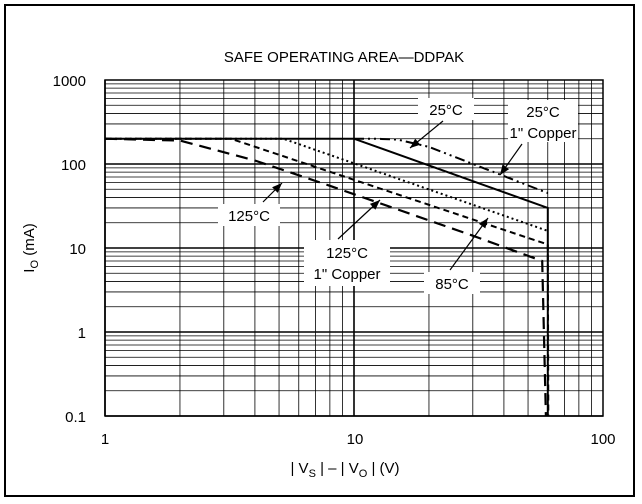 This screenshot has height=504, width=642. What do you see at coordinates (31, 247) in the screenshot?
I see `y-axis-label: IO (mA)` at bounding box center [31, 247].